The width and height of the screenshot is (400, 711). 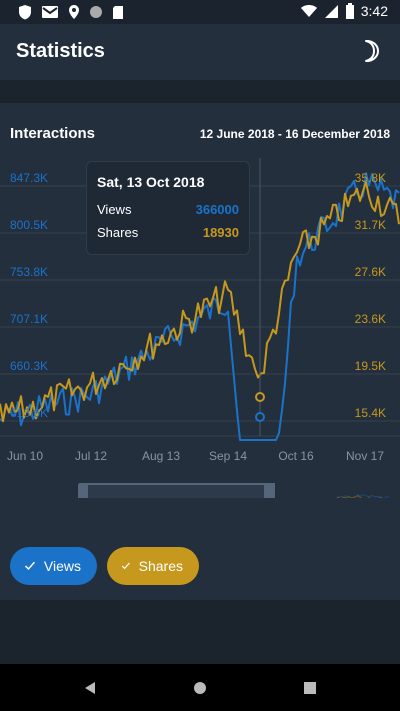 What do you see at coordinates (62, 566) in the screenshot?
I see `toggle-views-label: Views` at bounding box center [62, 566].